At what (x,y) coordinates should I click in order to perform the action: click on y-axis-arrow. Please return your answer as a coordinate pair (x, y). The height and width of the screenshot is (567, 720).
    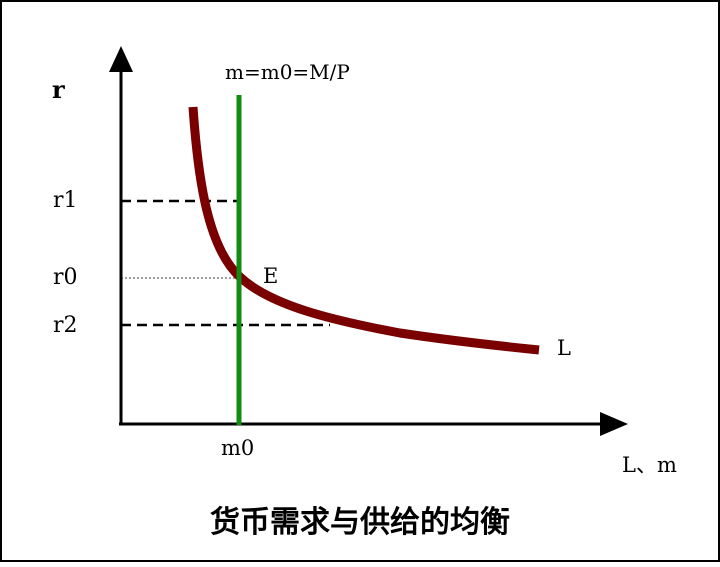
    Looking at the image, I should click on (121, 59).